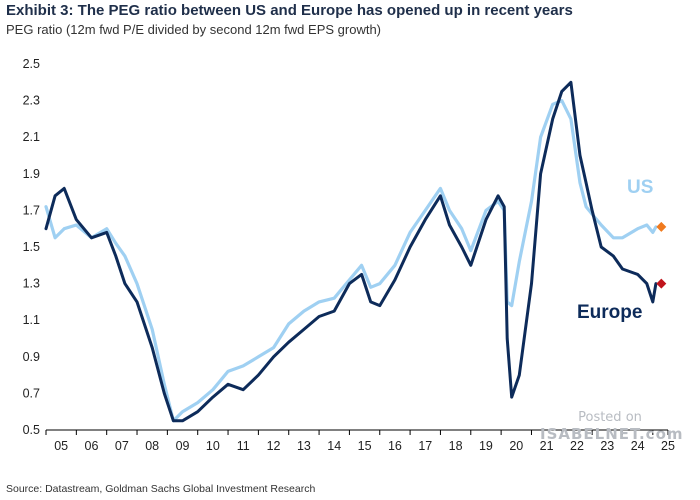  I want to click on y-tick-label: 2.3, so click(31, 101).